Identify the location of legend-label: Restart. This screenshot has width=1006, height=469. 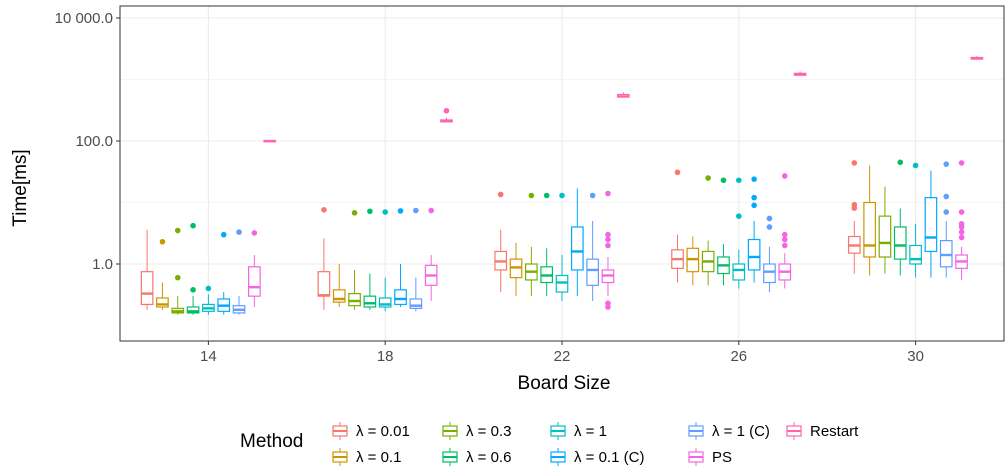
(834, 431).